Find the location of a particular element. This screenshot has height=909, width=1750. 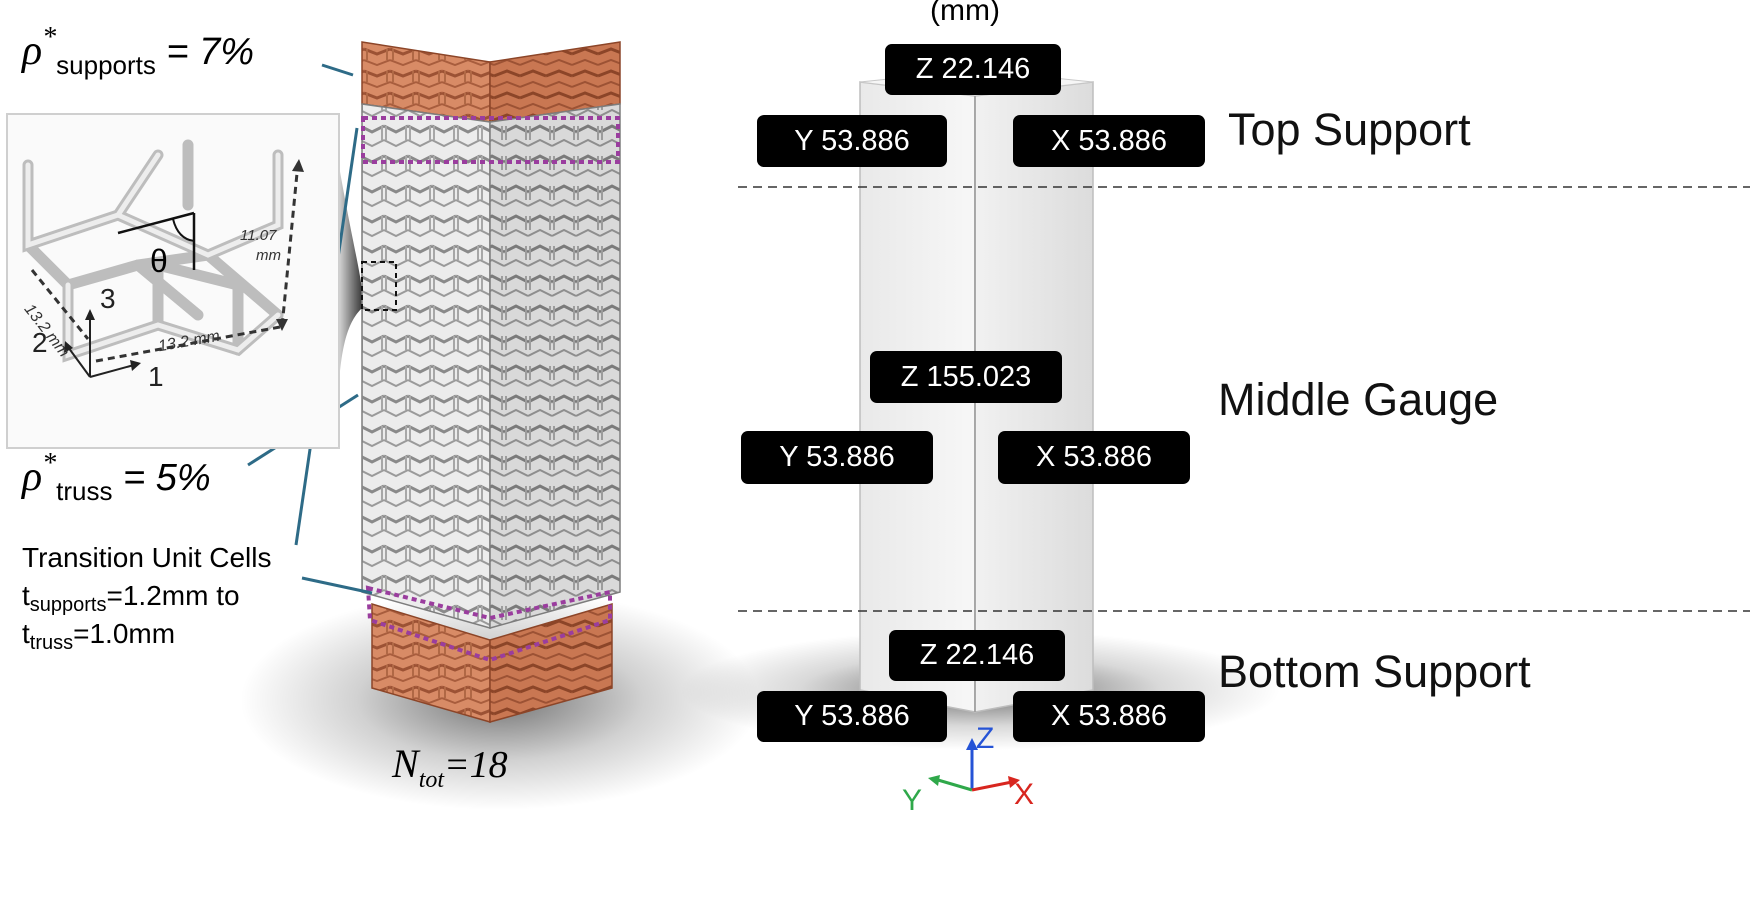

top-z-tag: Z 22.146 is located at coordinates (973, 69).